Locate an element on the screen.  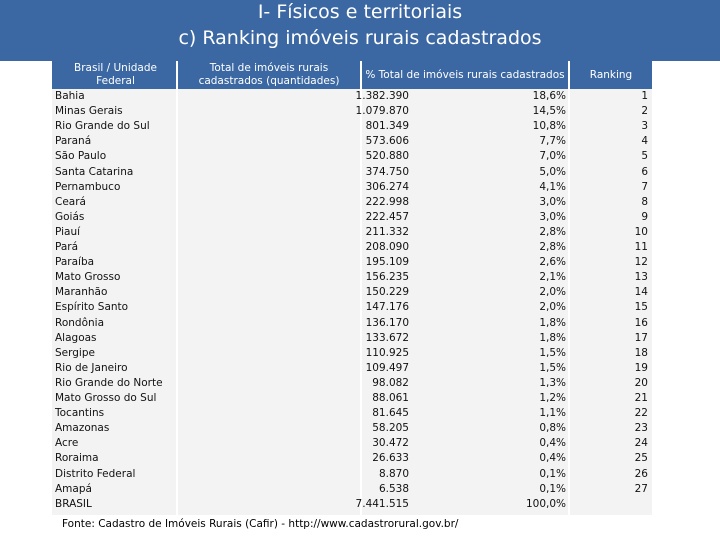
ranking-cell: 19 is located at coordinates (641, 367).